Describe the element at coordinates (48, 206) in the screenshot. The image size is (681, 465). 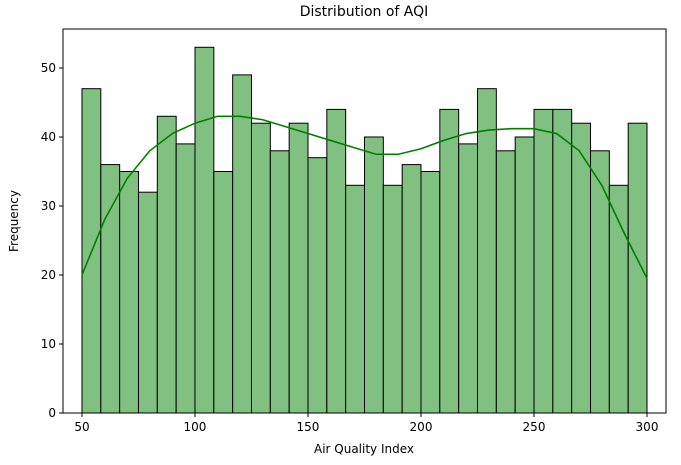
I see `y-tick-label: 30` at that location.